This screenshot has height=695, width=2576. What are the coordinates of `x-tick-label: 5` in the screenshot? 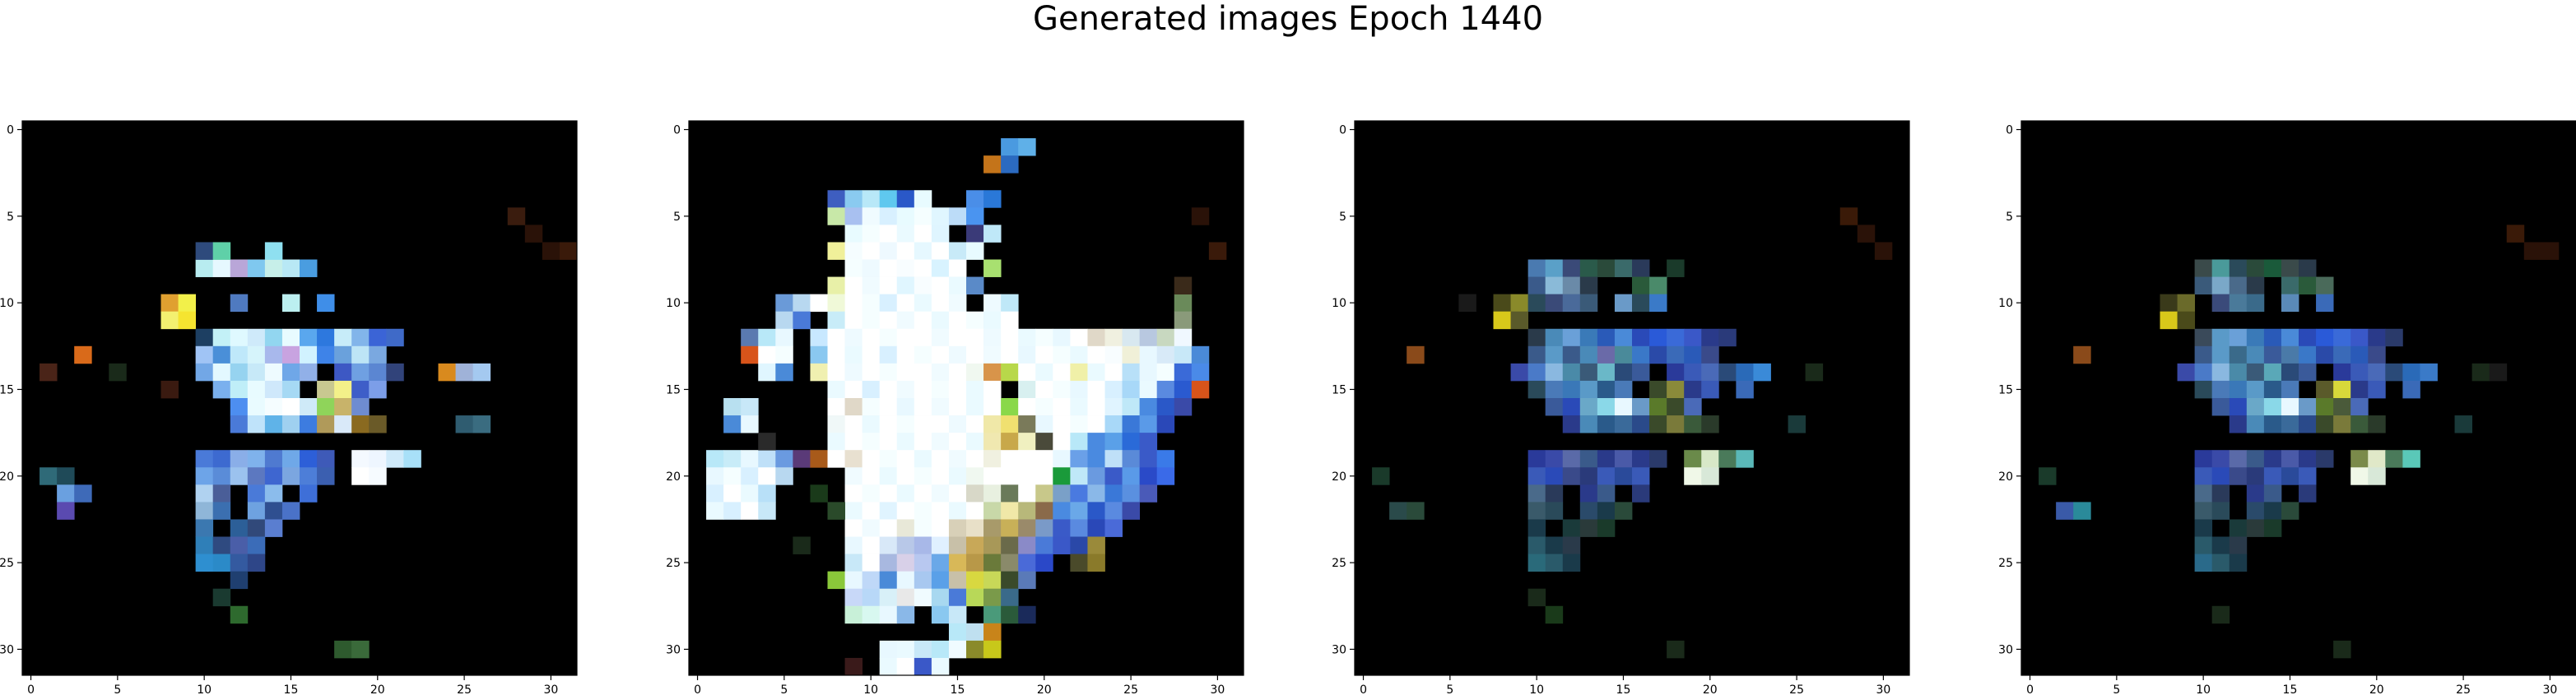 It's located at (117, 689).